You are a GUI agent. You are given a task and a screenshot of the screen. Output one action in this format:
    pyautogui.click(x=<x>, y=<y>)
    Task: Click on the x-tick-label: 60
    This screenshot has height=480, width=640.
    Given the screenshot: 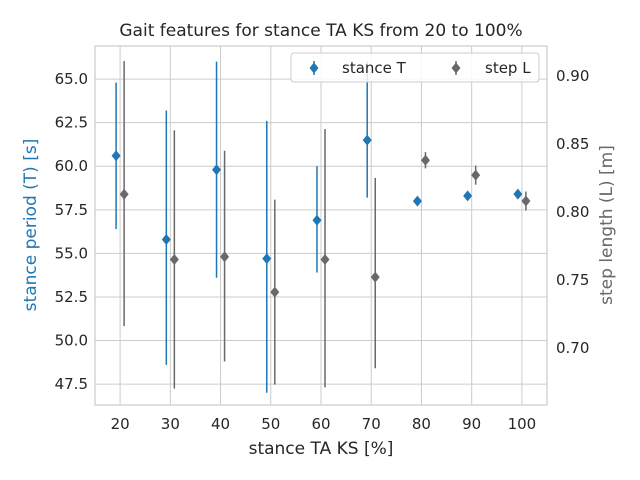 What is the action you would take?
    pyautogui.click(x=320, y=424)
    